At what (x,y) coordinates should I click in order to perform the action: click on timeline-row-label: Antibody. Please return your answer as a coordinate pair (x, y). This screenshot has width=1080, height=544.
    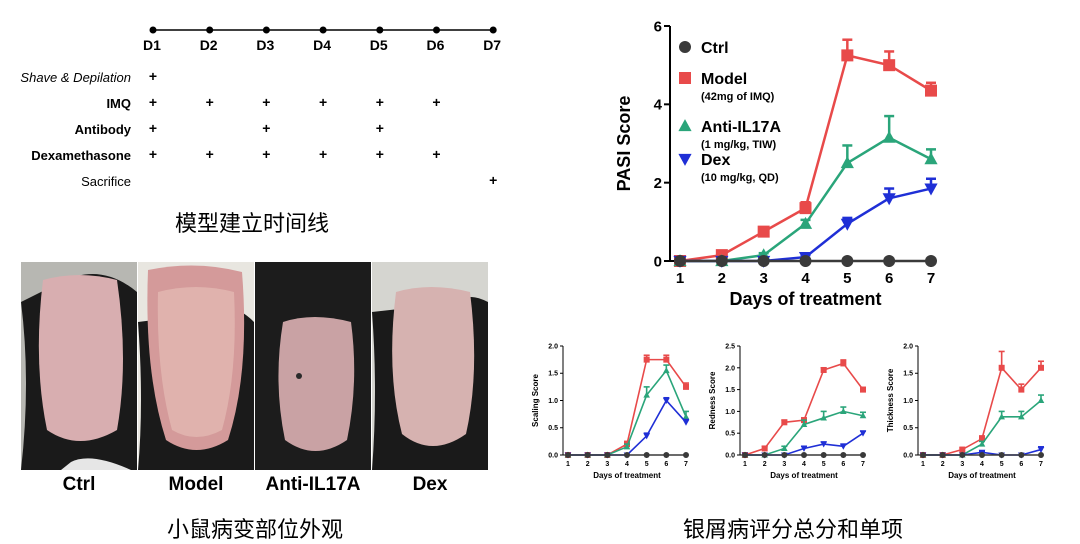
    Looking at the image, I should click on (102, 129).